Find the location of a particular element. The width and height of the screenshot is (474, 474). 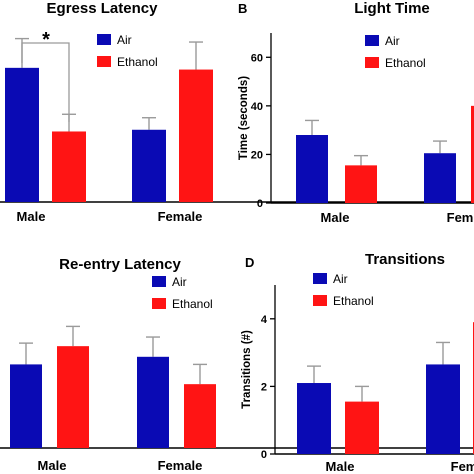

y-tick-label: 20 is located at coordinates (257, 155).